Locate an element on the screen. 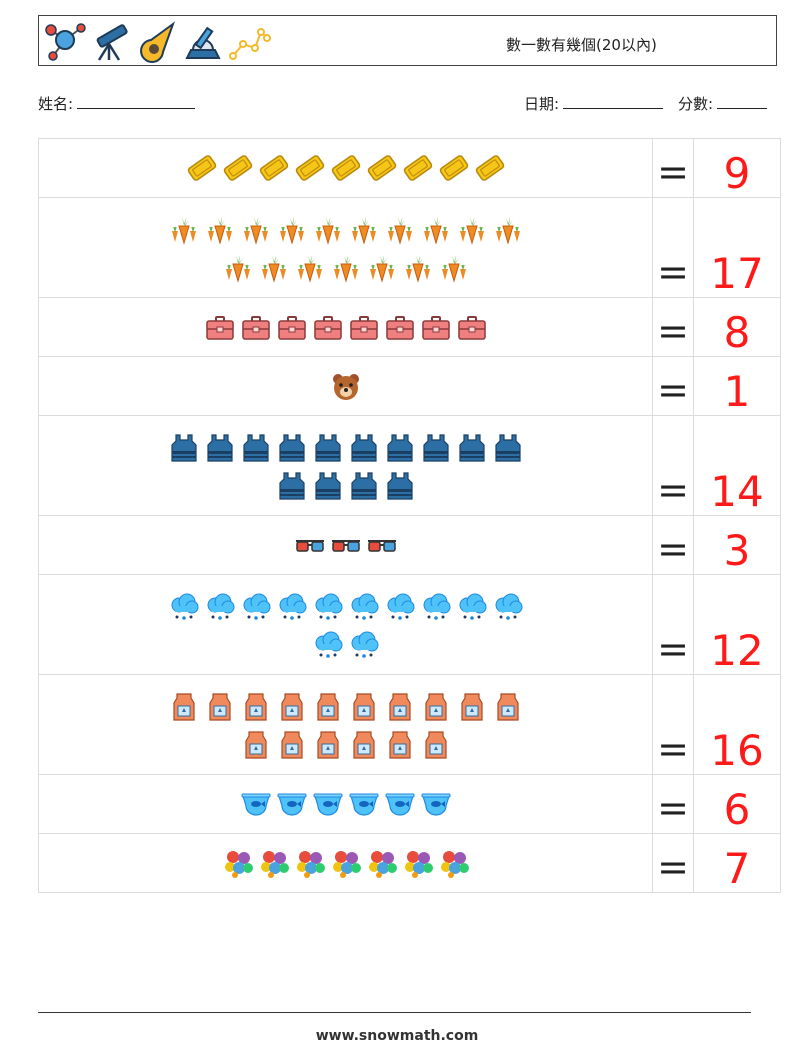 The width and height of the screenshot is (794, 1053). answer-cell: 12 is located at coordinates (737, 624).